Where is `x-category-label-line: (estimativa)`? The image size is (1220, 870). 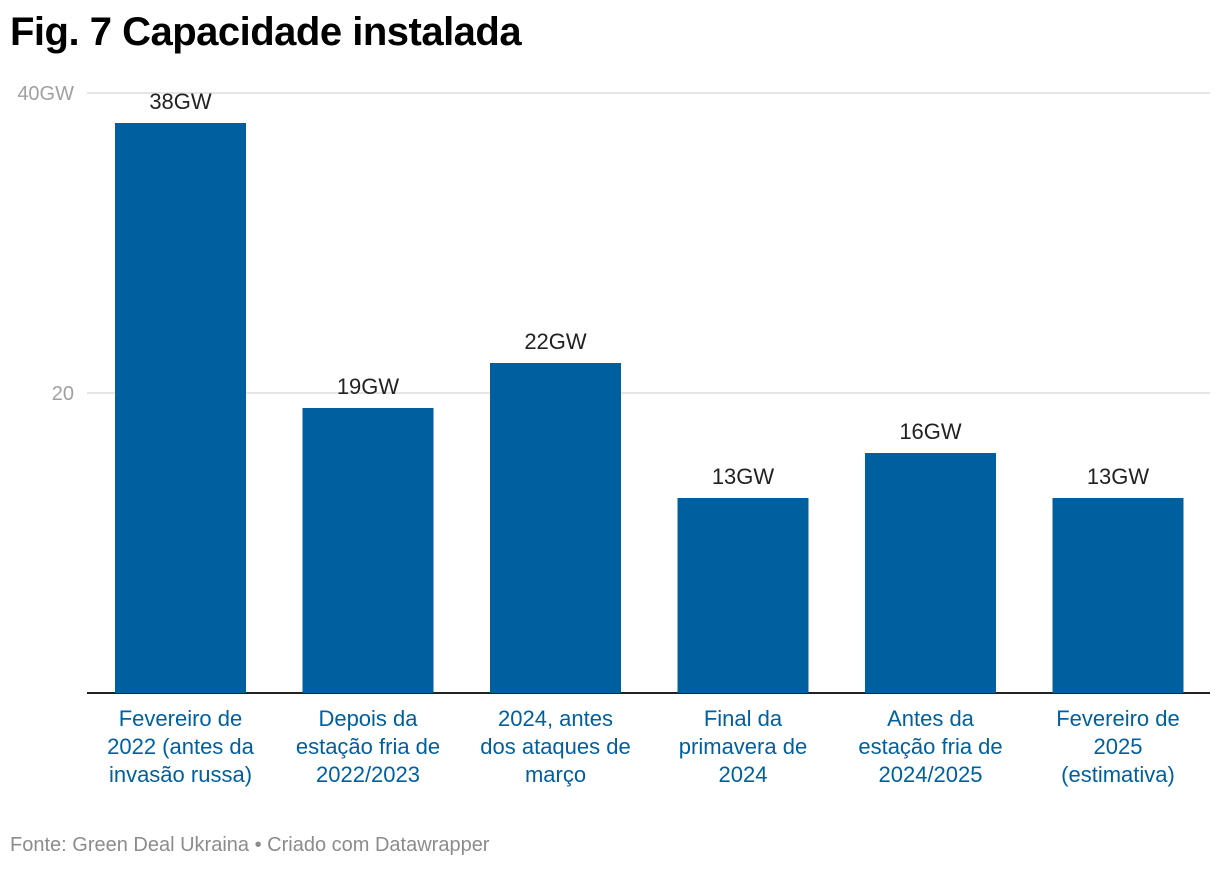
x-category-label-line: (estimativa) is located at coordinates (1118, 774).